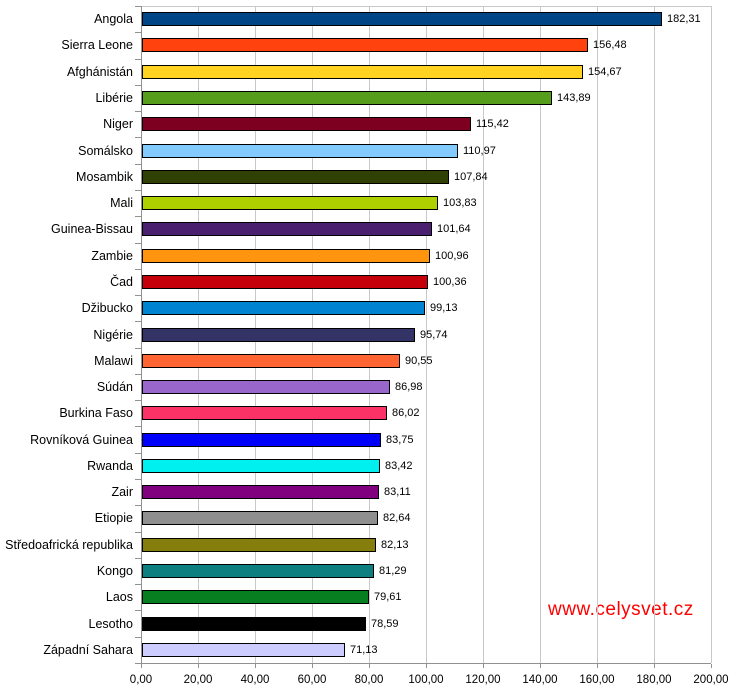  What do you see at coordinates (312, 680) in the screenshot?
I see `x-tick-label: 60,00` at bounding box center [312, 680].